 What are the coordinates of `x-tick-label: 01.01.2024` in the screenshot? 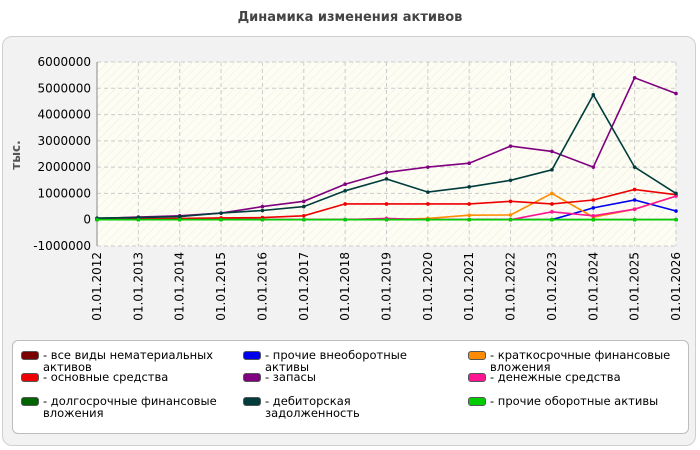 It's located at (593, 286).